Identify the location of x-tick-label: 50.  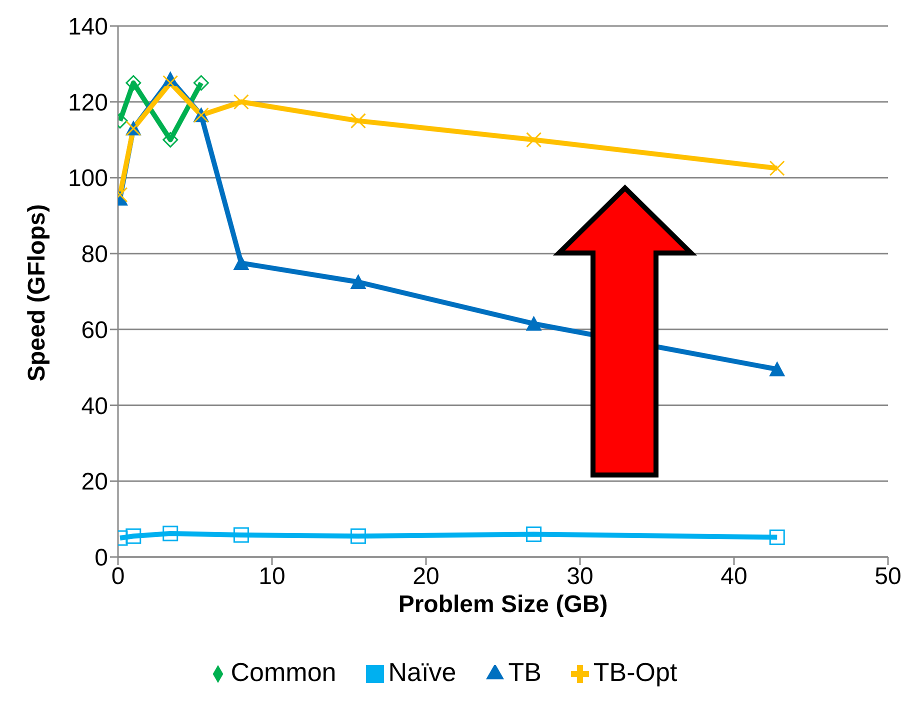
(888, 576).